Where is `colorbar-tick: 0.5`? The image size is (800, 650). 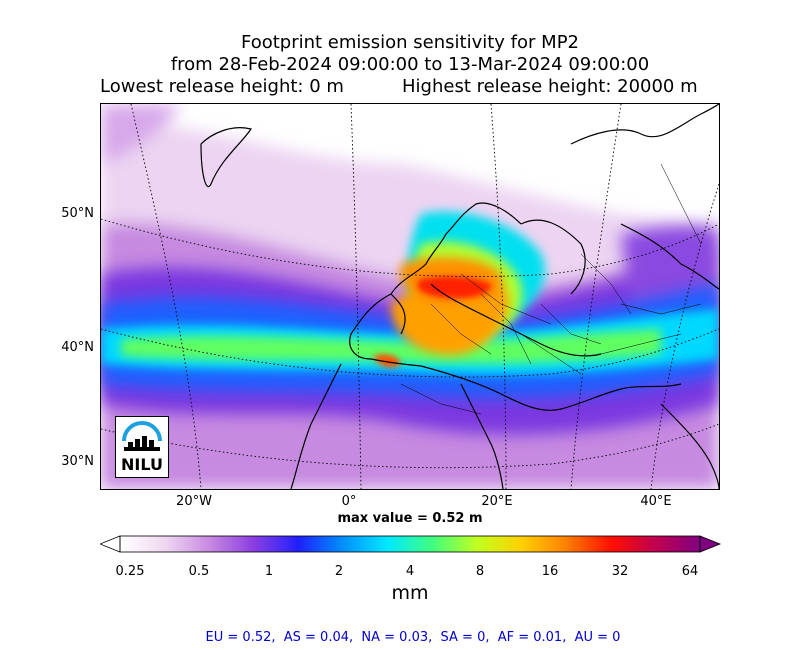 colorbar-tick: 0.5 is located at coordinates (199, 571).